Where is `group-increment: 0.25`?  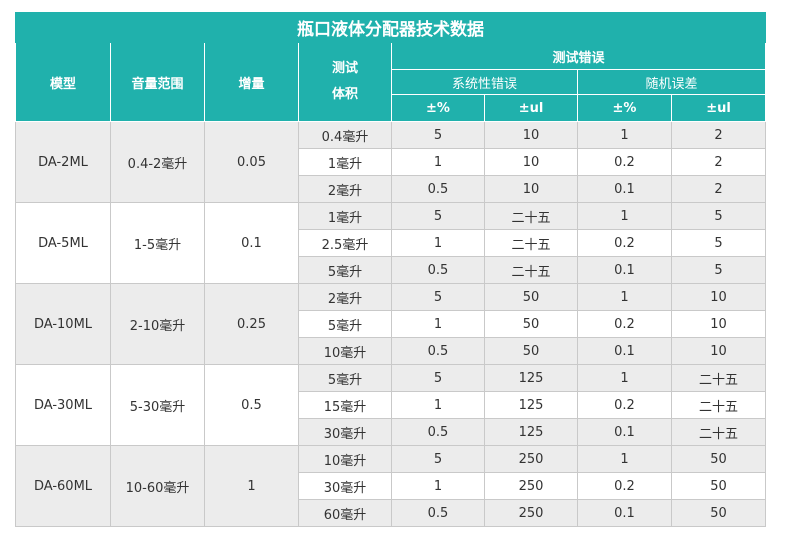 group-increment: 0.25 is located at coordinates (251, 324).